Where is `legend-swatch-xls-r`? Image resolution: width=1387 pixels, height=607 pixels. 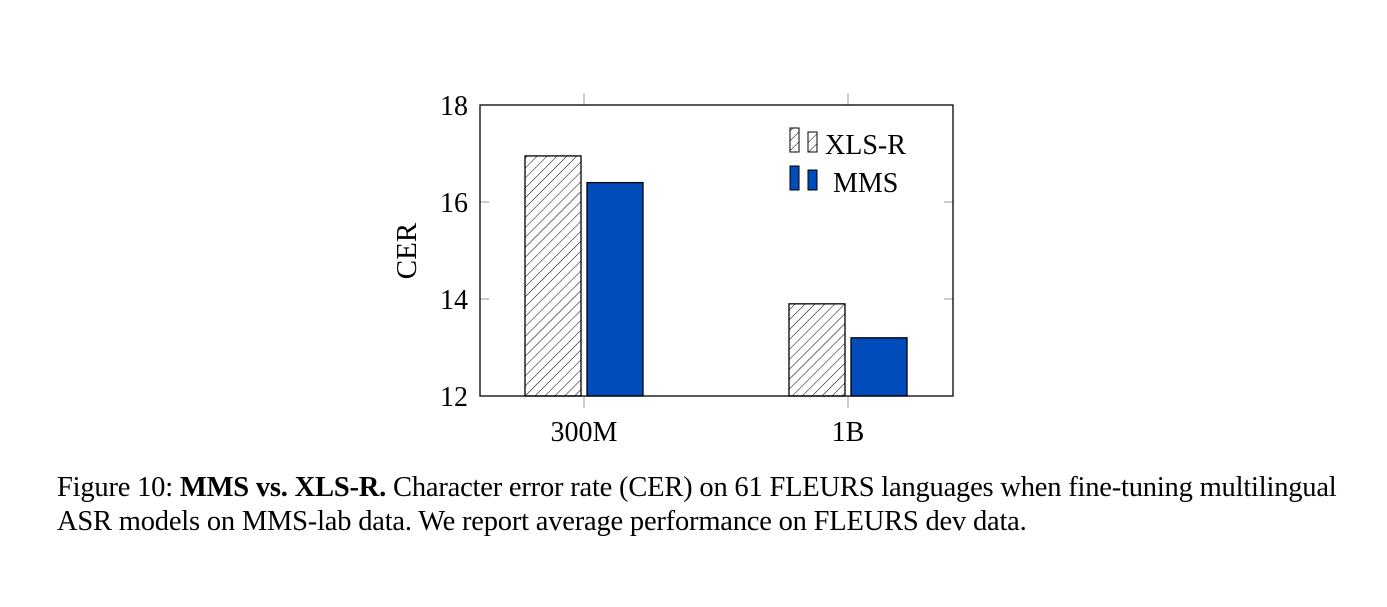
legend-swatch-xls-r is located at coordinates (794, 140).